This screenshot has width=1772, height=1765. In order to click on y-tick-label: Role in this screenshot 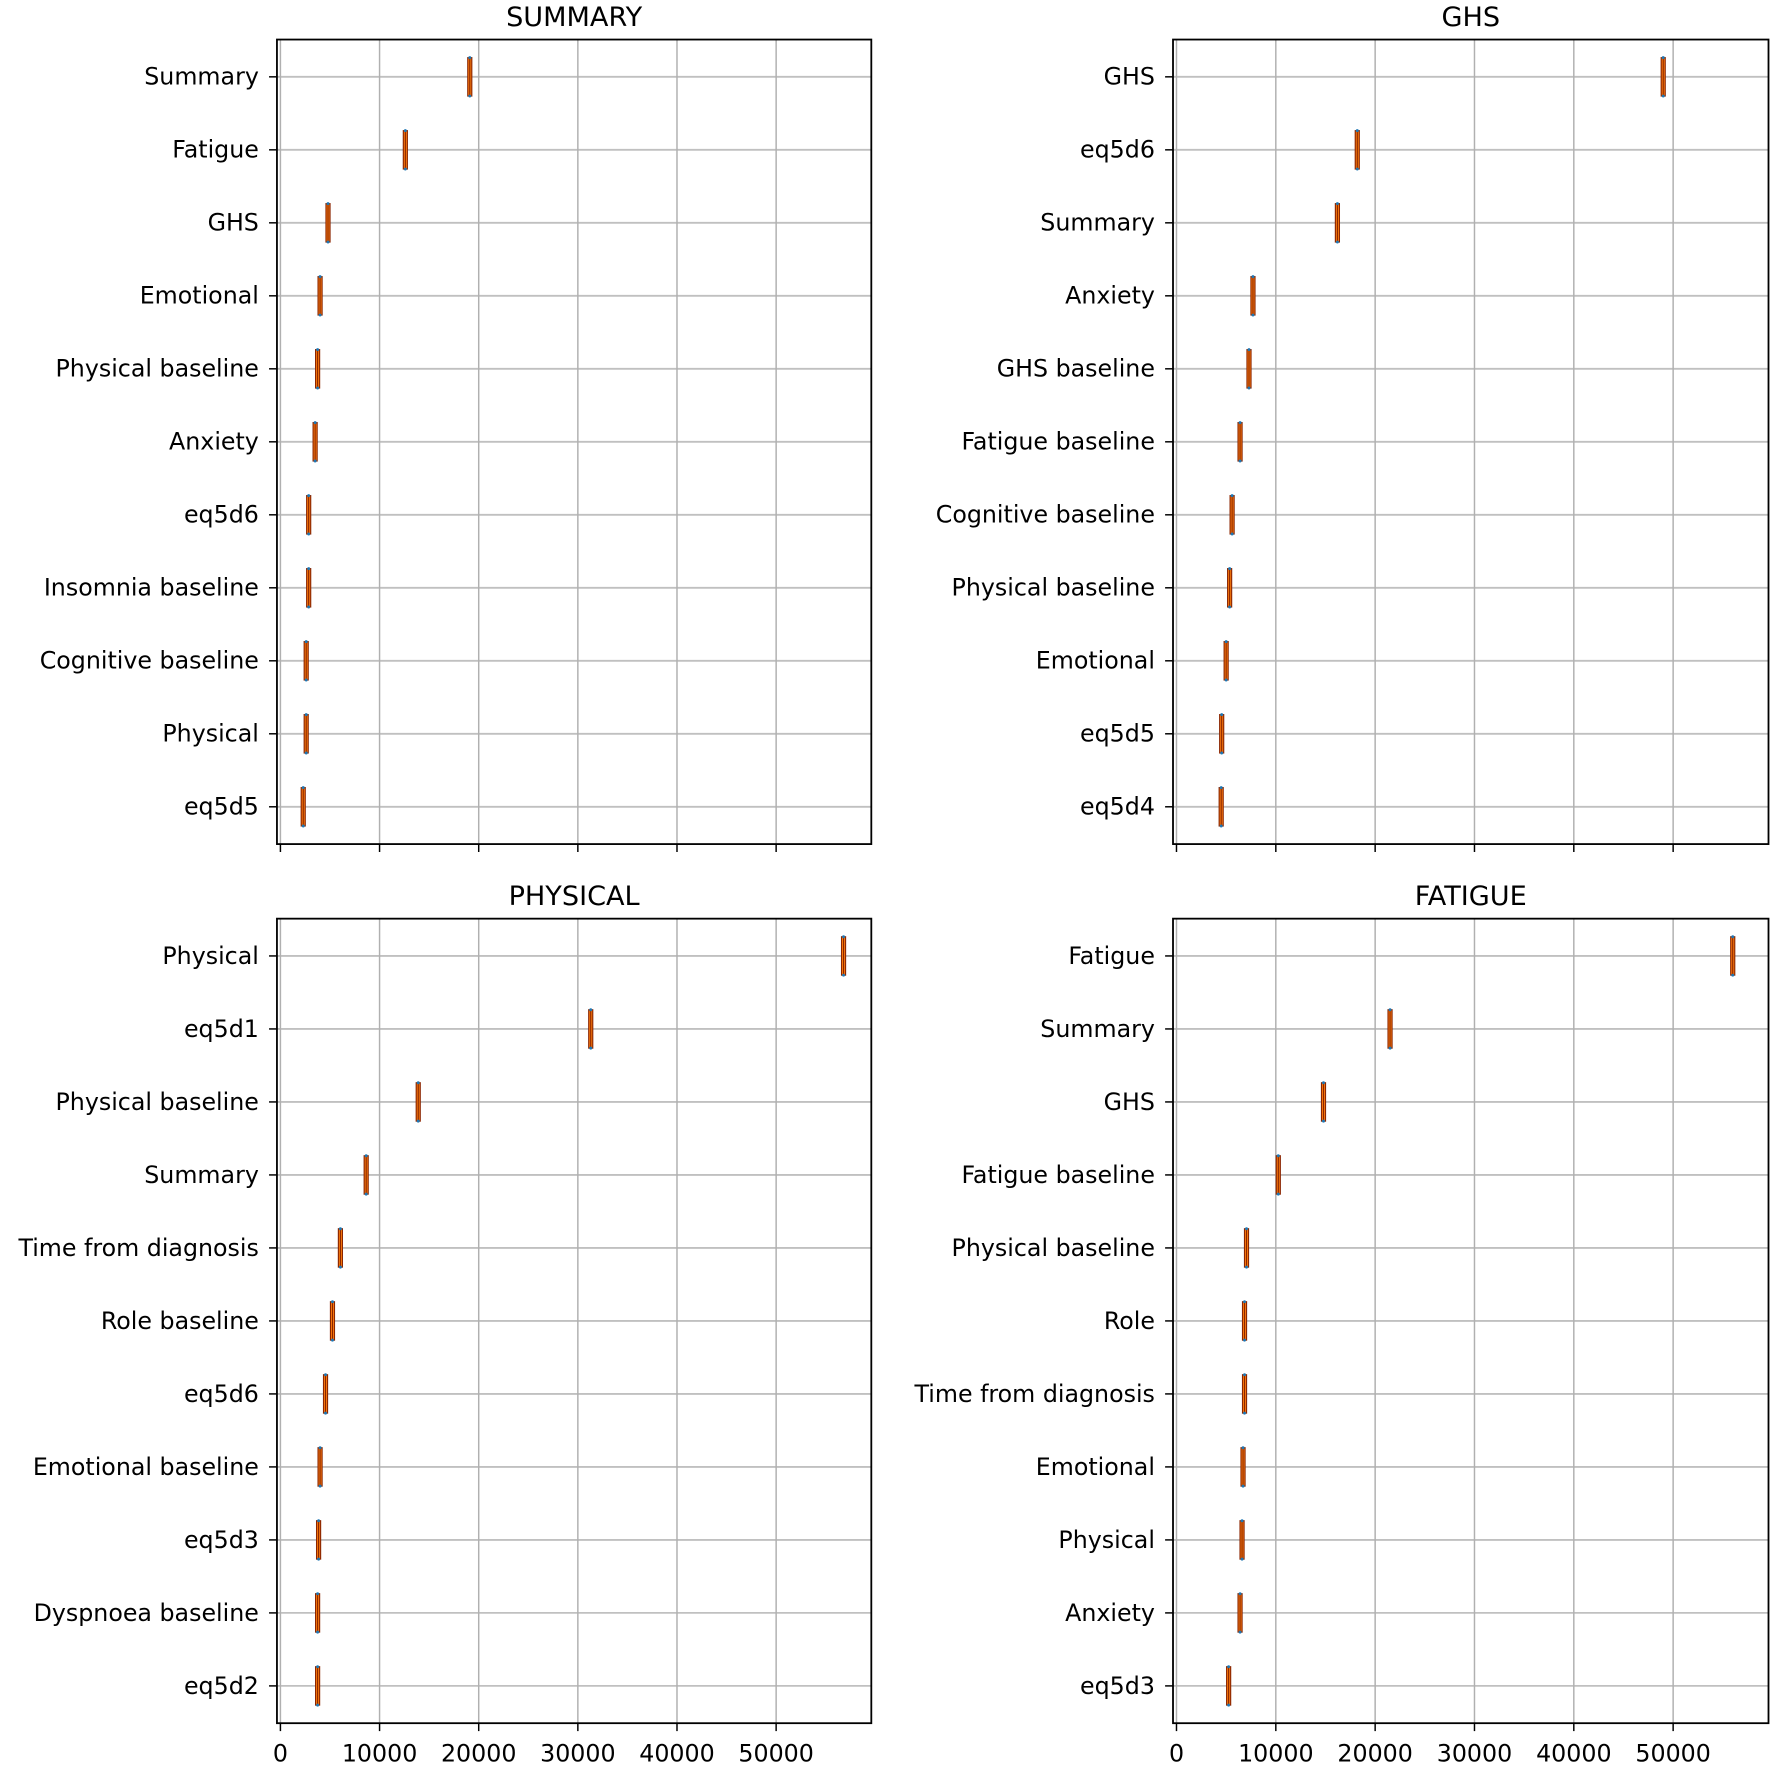, I will do `click(1129, 1321)`.